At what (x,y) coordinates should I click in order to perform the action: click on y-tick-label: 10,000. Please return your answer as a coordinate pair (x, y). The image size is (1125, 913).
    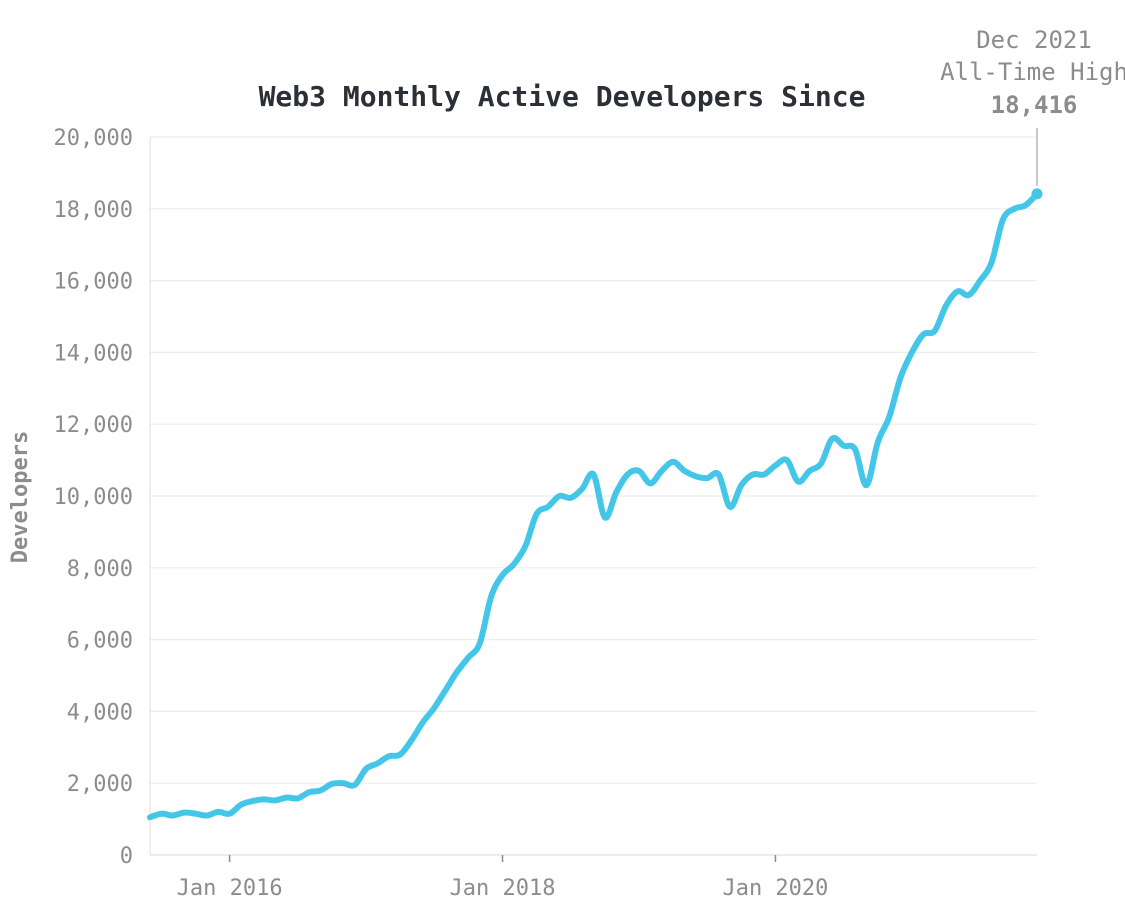
    Looking at the image, I should click on (93, 497).